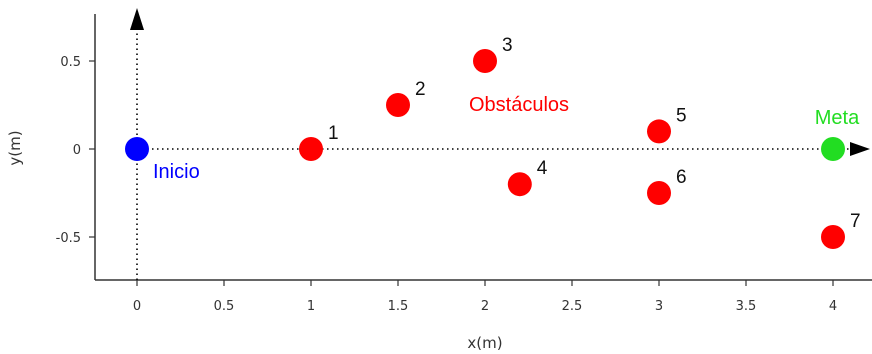  I want to click on x-tick-label: 1.5, so click(398, 306).